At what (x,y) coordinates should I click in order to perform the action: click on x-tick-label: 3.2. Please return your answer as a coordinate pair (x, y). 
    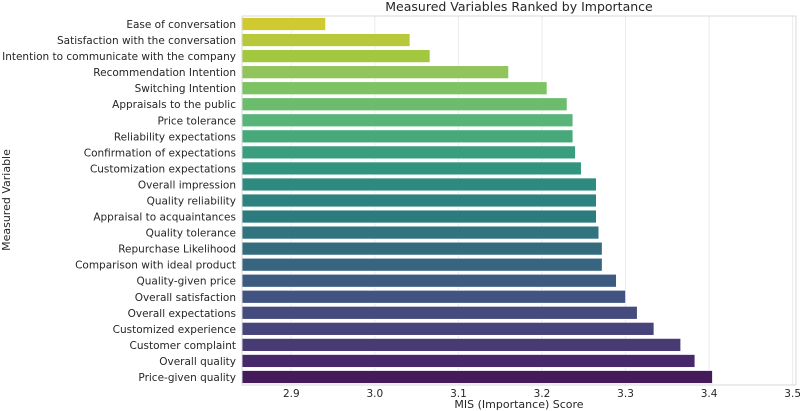
    Looking at the image, I should click on (542, 394).